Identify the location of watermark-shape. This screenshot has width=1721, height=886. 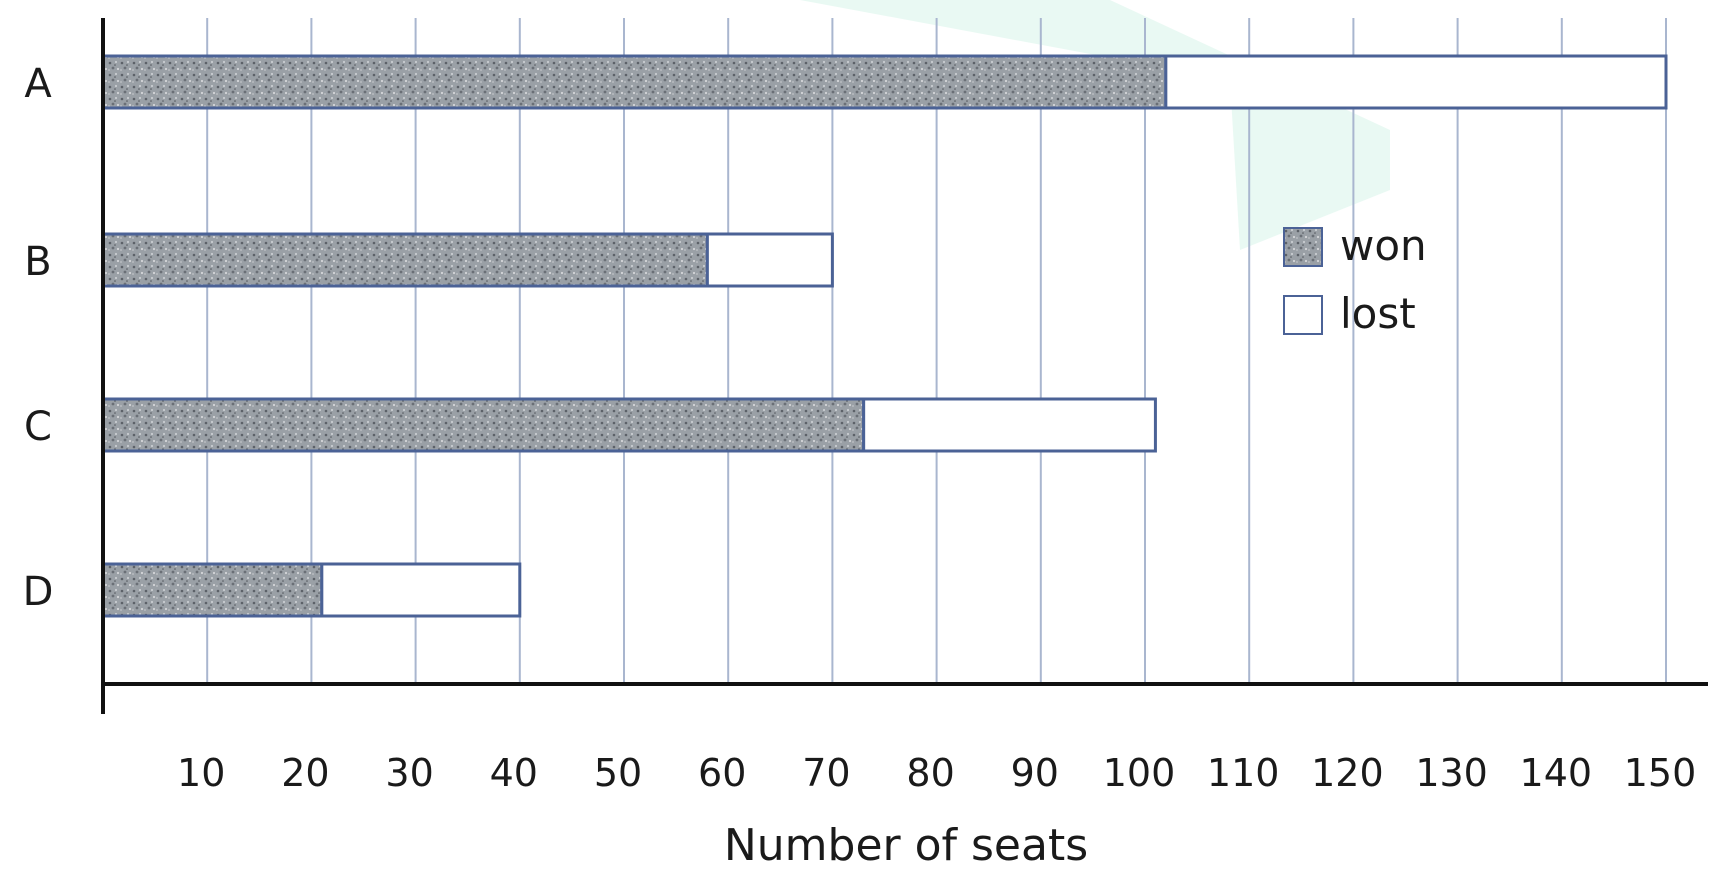
(1095, 125).